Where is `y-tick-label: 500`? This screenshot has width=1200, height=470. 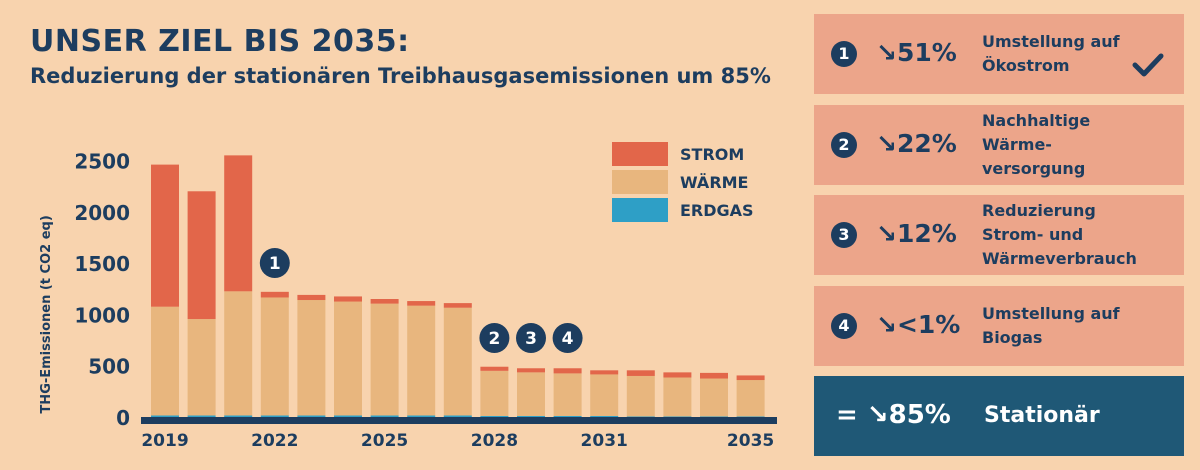 y-tick-label: 500 is located at coordinates (109, 367).